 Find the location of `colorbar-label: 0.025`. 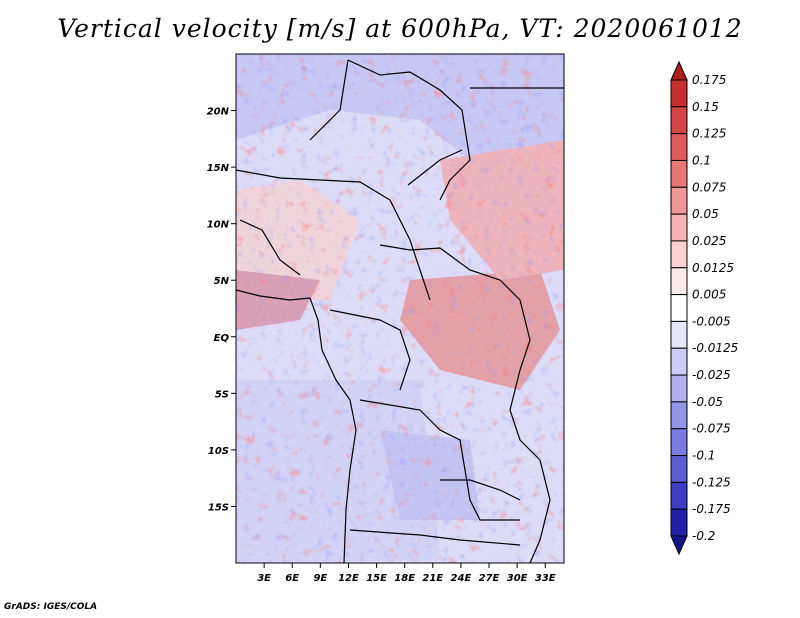

colorbar-label: 0.025 is located at coordinates (709, 241).